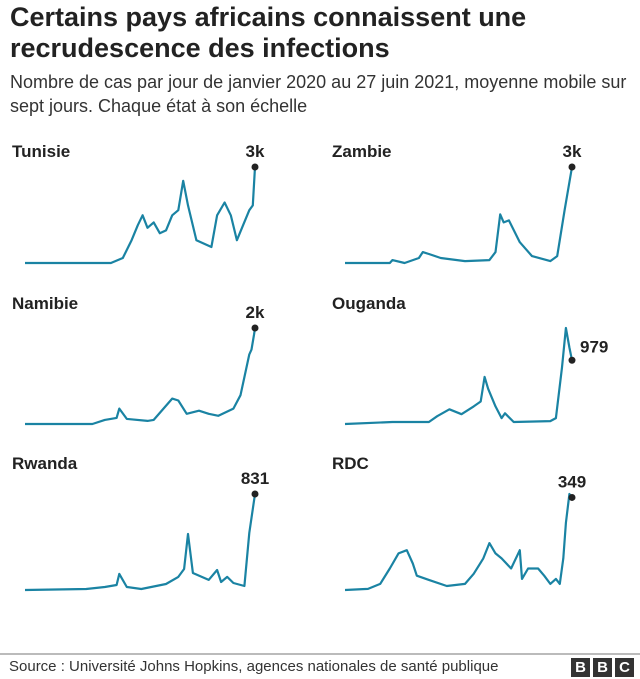  What do you see at coordinates (140, 542) in the screenshot?
I see `series-line-rwanda` at bounding box center [140, 542].